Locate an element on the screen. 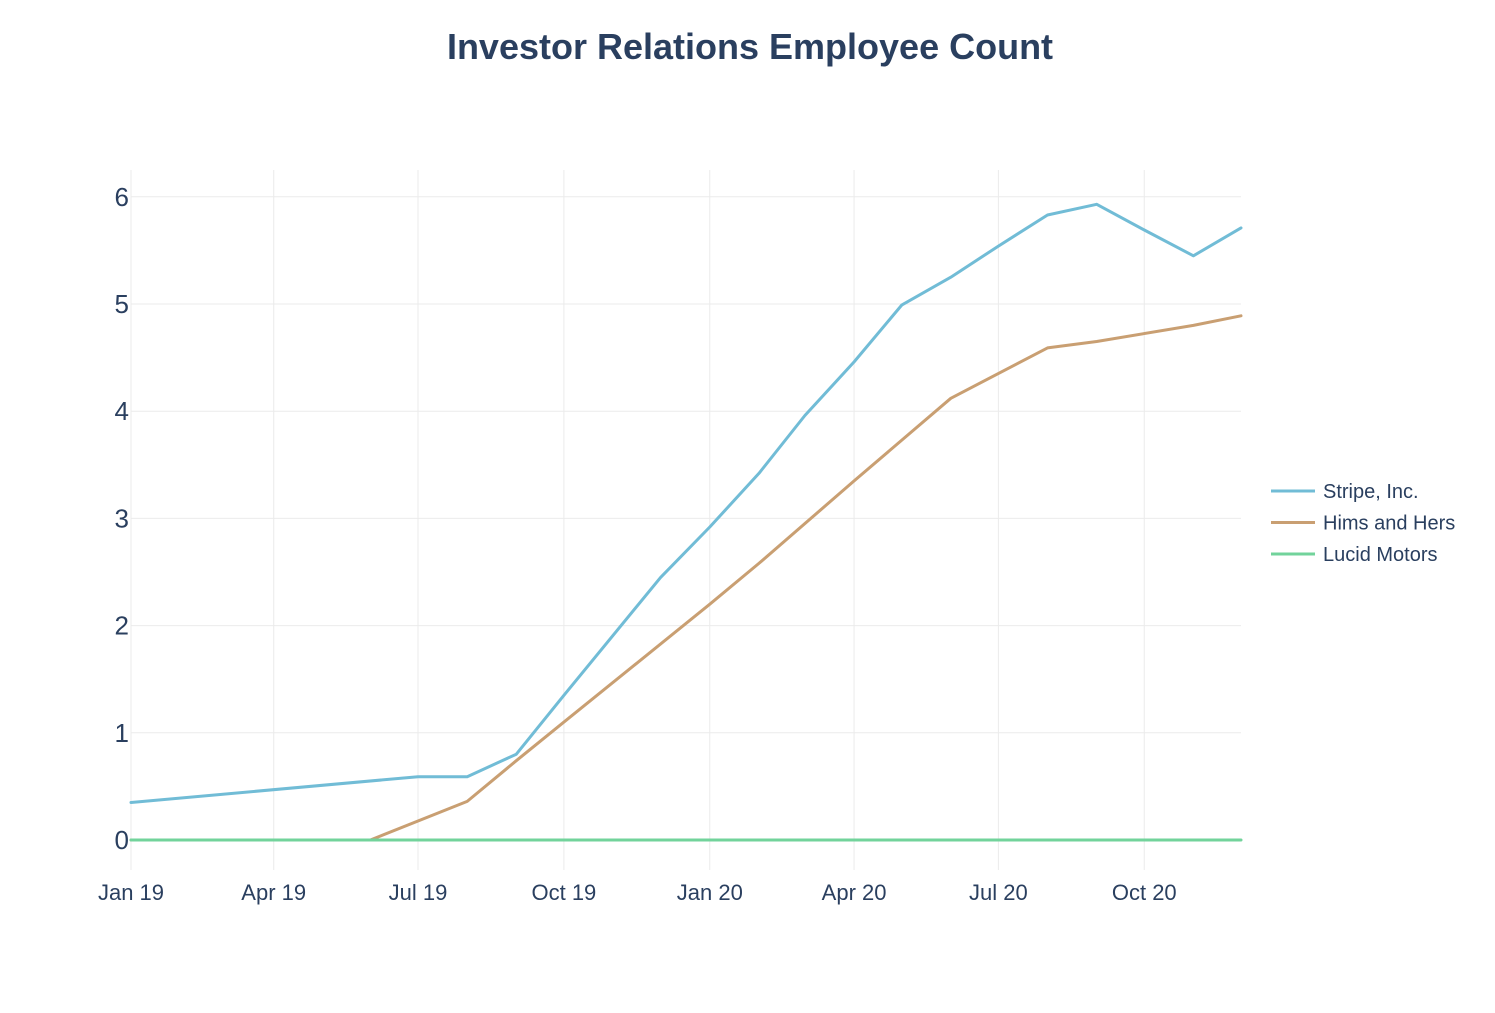 Image resolution: width=1495 pixels, height=1013 pixels. y-tick-label: 2 is located at coordinates (122, 626).